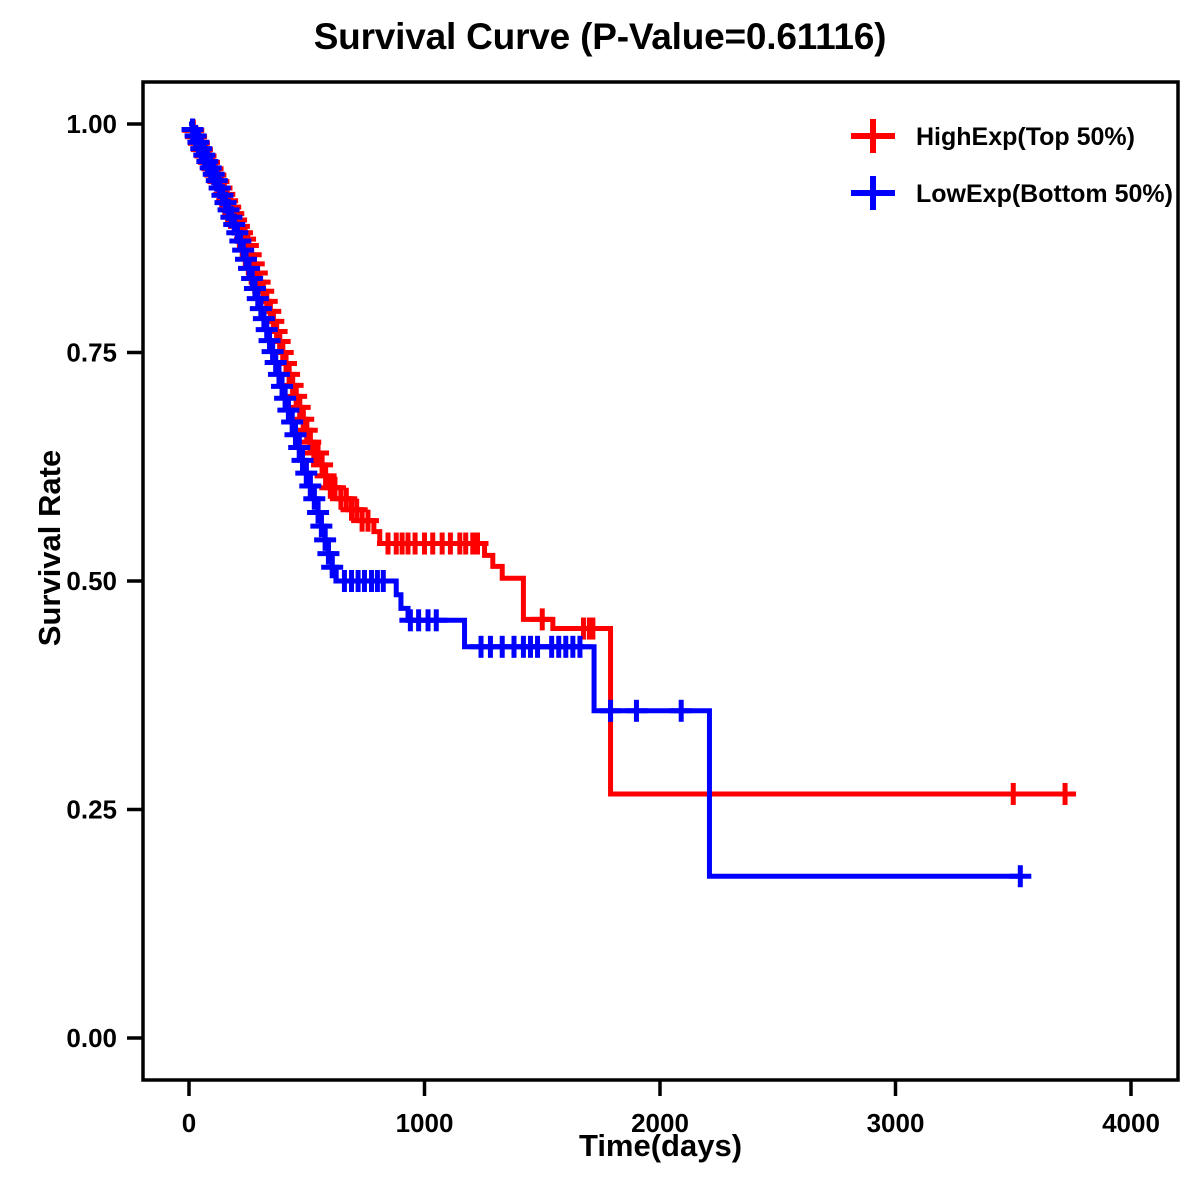  What do you see at coordinates (425, 1123) in the screenshot?
I see `x-tick-label: 1000` at bounding box center [425, 1123].